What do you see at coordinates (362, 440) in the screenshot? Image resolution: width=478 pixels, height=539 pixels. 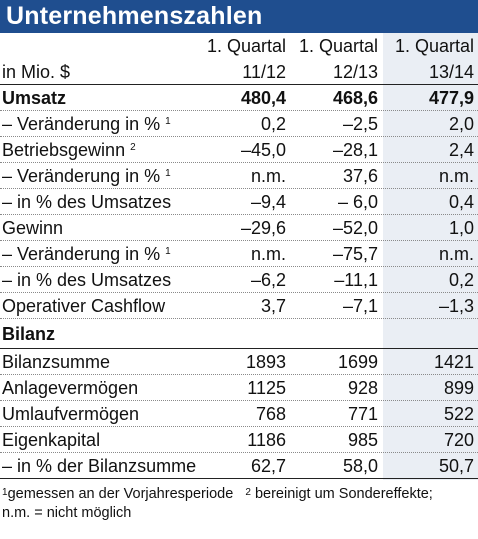 I see `cell-value: 985` at bounding box center [362, 440].